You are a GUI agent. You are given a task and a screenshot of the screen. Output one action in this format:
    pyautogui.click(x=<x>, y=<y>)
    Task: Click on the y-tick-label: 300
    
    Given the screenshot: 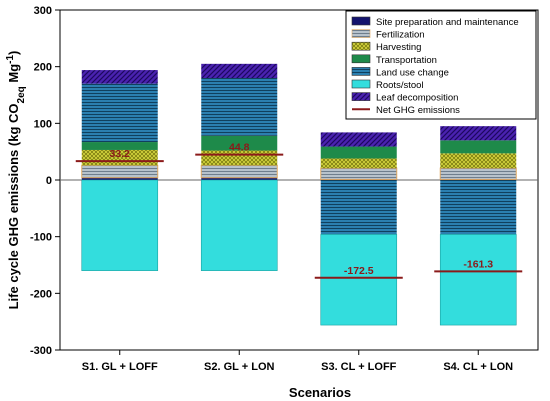 What is the action you would take?
    pyautogui.click(x=43, y=11)
    